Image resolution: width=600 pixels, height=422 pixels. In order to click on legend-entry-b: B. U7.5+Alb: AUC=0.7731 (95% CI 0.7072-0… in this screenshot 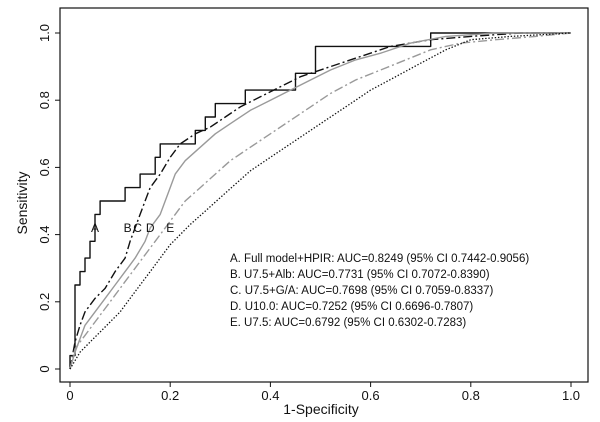, I will do `click(360, 275)`.